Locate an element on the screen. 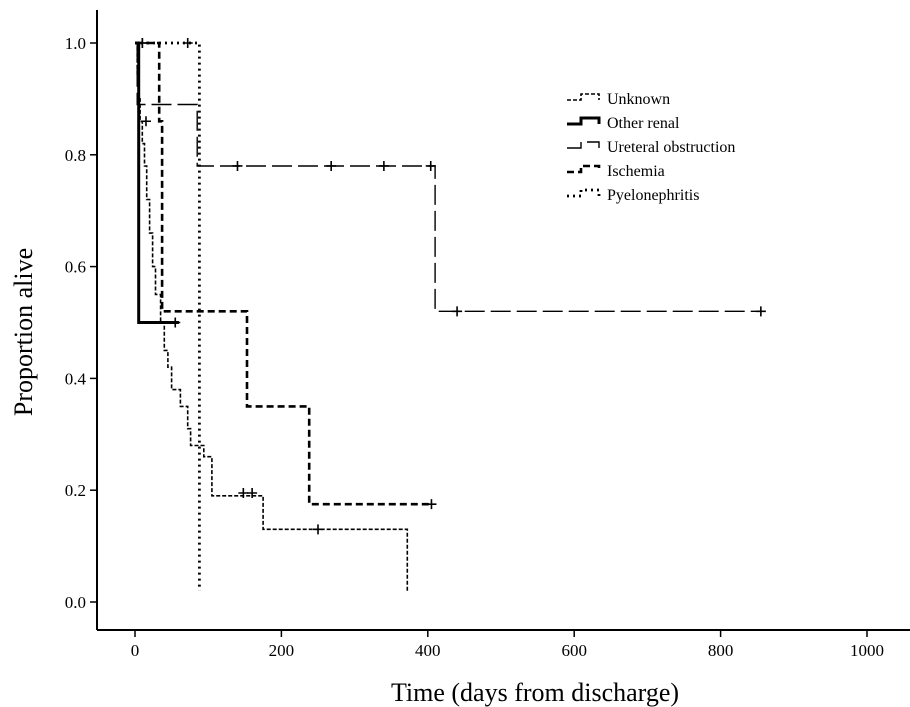 The image size is (910, 707). y-tick-label: 0.2 is located at coordinates (75, 490).